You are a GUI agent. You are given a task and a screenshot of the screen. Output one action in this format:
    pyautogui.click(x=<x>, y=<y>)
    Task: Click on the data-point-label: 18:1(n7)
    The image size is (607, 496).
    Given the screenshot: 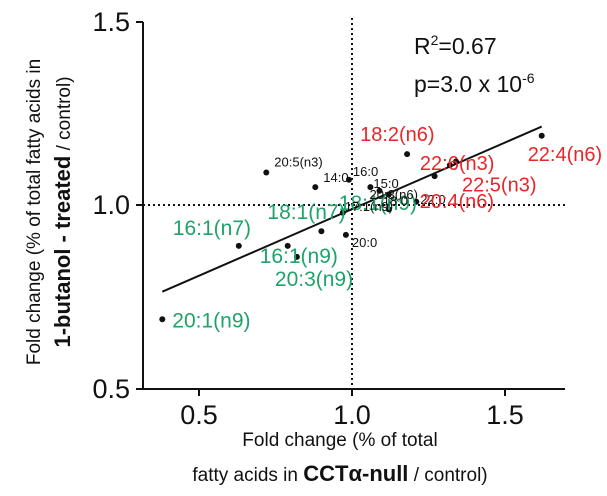 What is the action you would take?
    pyautogui.click(x=306, y=212)
    